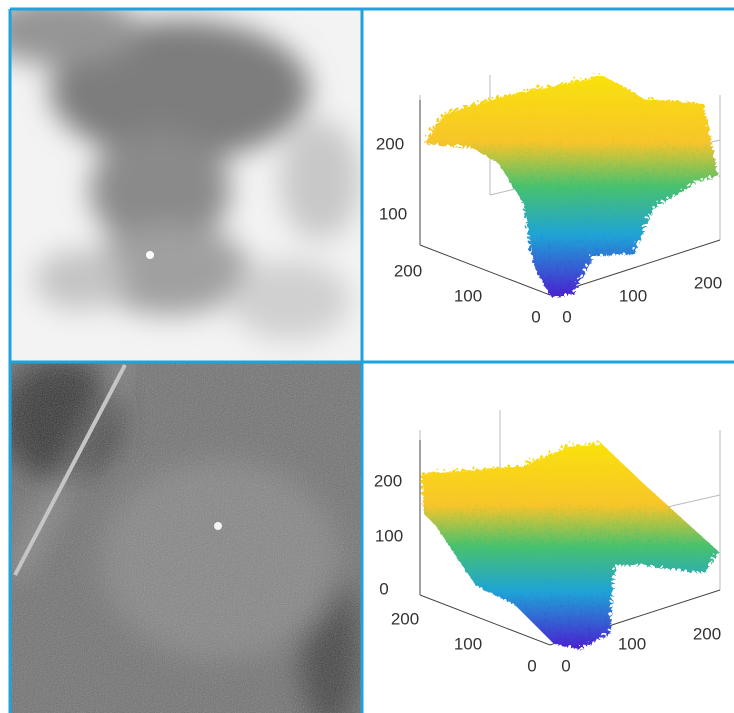 Image resolution: width=734 pixels, height=713 pixels. Describe the element at coordinates (383, 588) in the screenshot. I see `z-tick-label: 0` at that location.